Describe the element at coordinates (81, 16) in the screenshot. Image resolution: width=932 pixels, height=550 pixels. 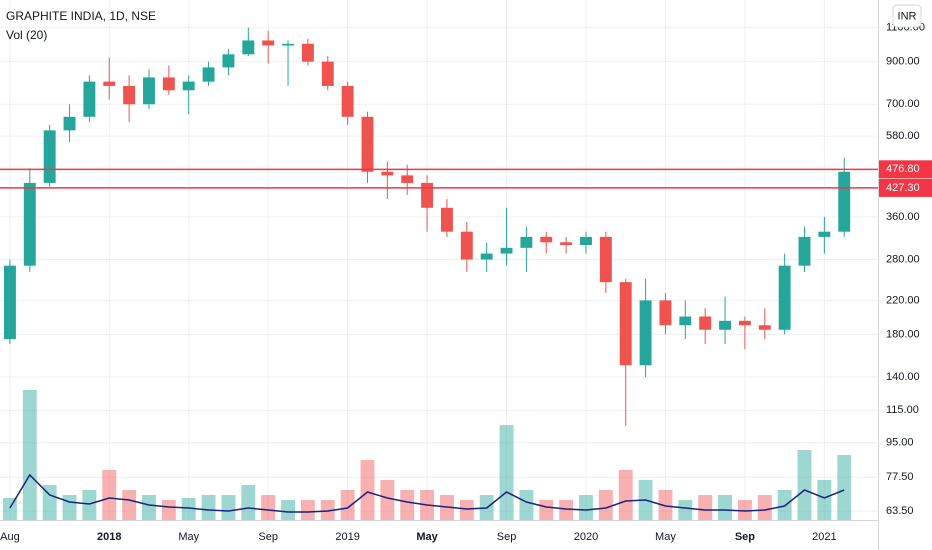
I see `chart-title: GRAPHITE INDIA, 1D, NSE` at that location.